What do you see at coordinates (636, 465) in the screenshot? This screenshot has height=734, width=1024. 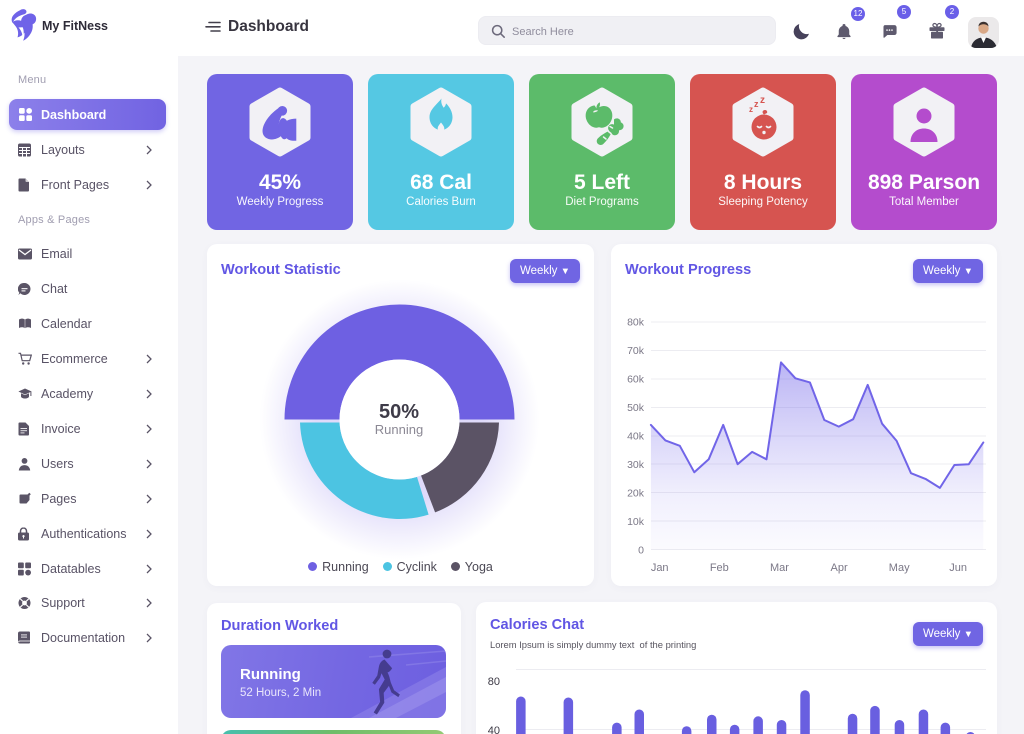 I see `svg-text: 30k` at bounding box center [636, 465].